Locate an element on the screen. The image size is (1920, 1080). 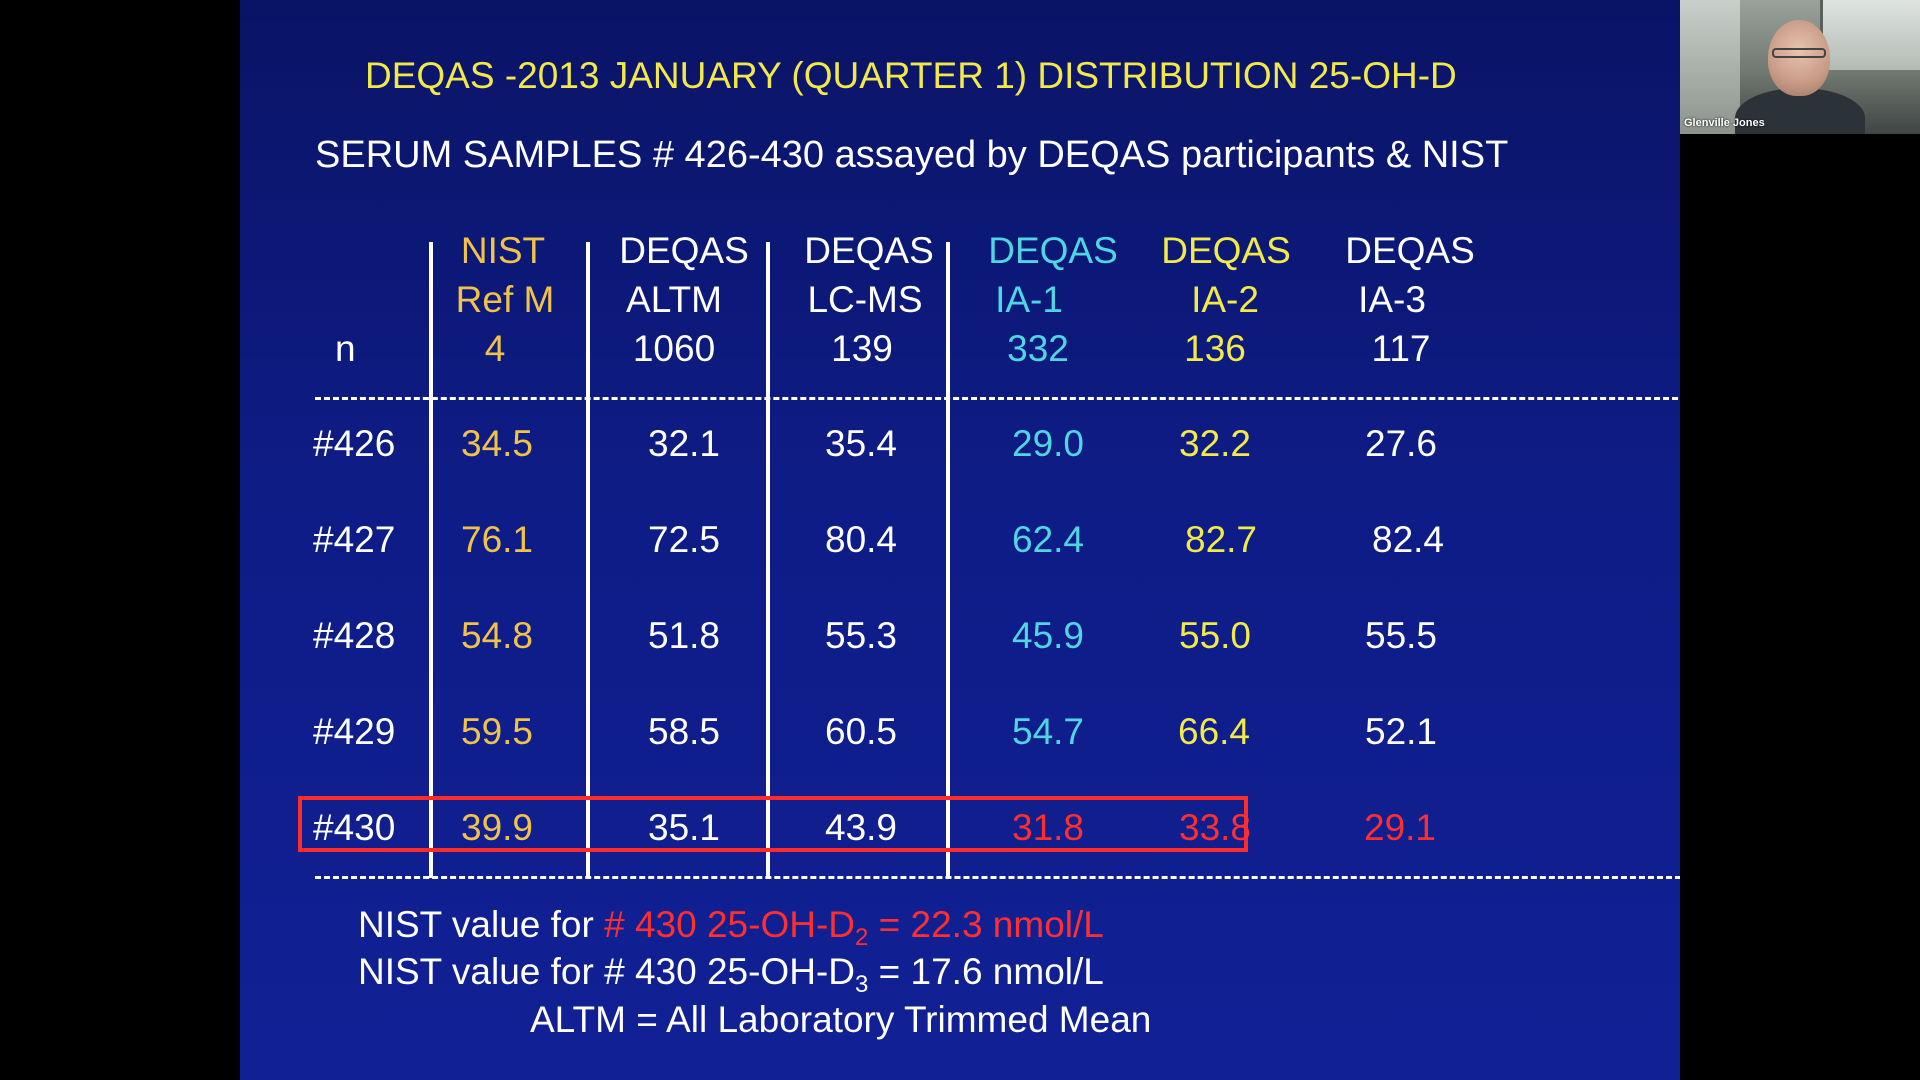
value-nist: 59.5 is located at coordinates (497, 731).